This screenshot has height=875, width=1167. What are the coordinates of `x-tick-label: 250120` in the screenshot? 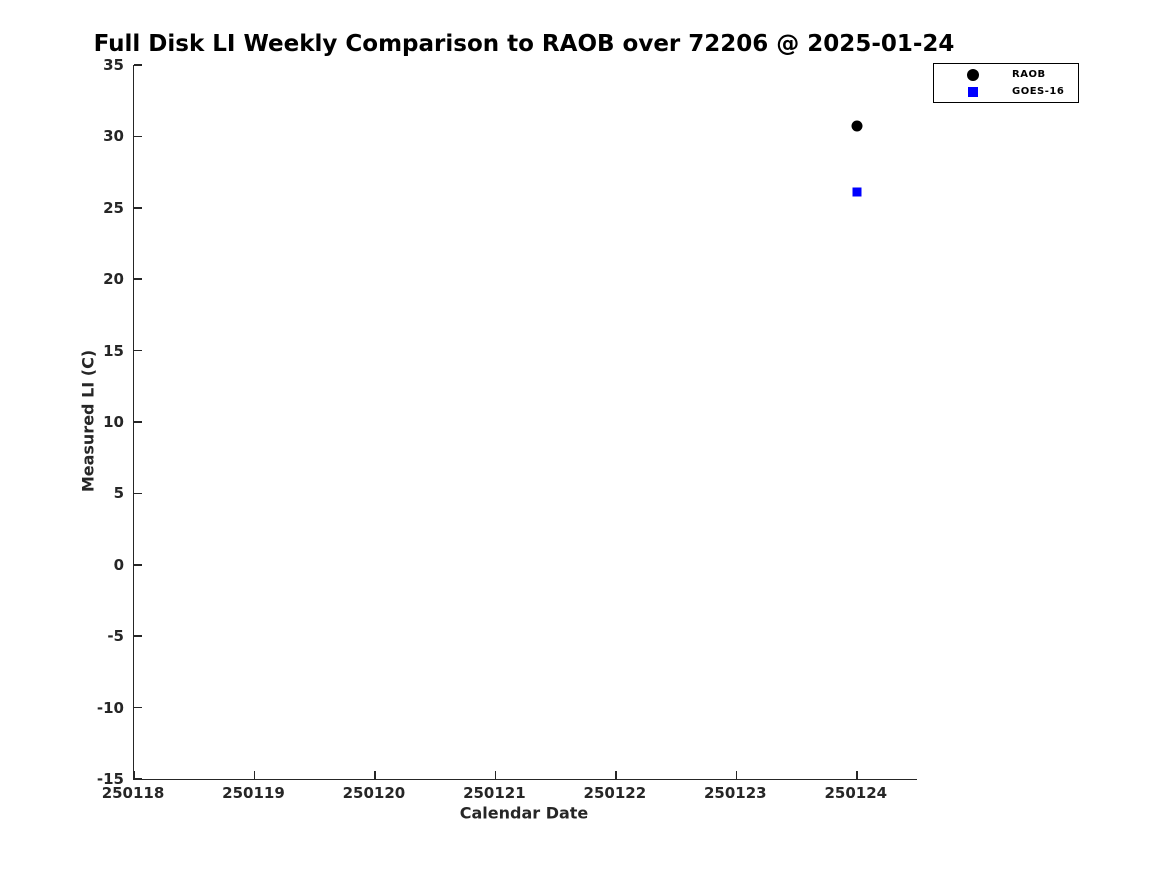 It's located at (374, 793).